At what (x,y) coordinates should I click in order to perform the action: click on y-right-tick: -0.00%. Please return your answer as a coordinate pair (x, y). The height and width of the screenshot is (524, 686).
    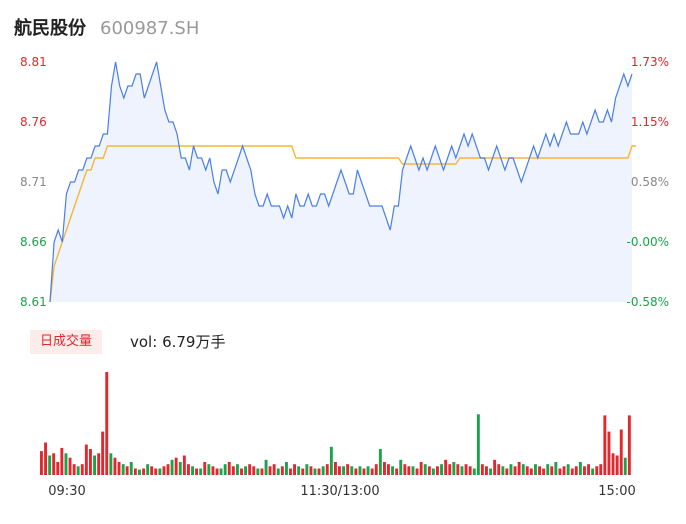
    Looking at the image, I should click on (648, 242).